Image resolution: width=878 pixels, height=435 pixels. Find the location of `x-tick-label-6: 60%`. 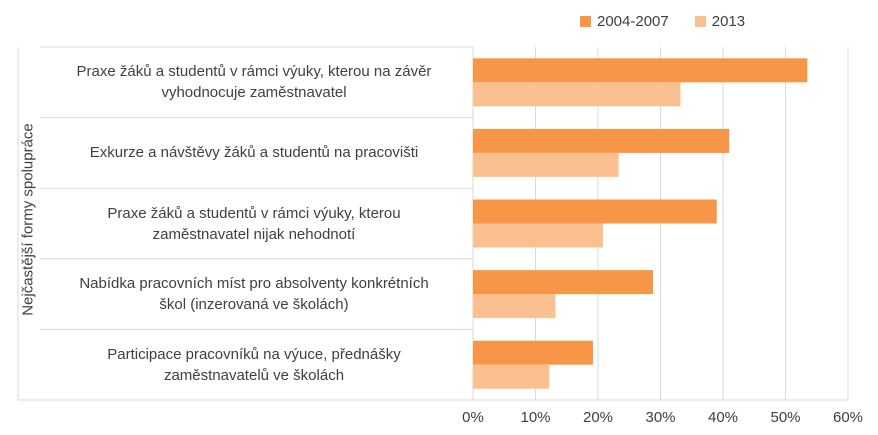

x-tick-label-6: 60% is located at coordinates (848, 417).